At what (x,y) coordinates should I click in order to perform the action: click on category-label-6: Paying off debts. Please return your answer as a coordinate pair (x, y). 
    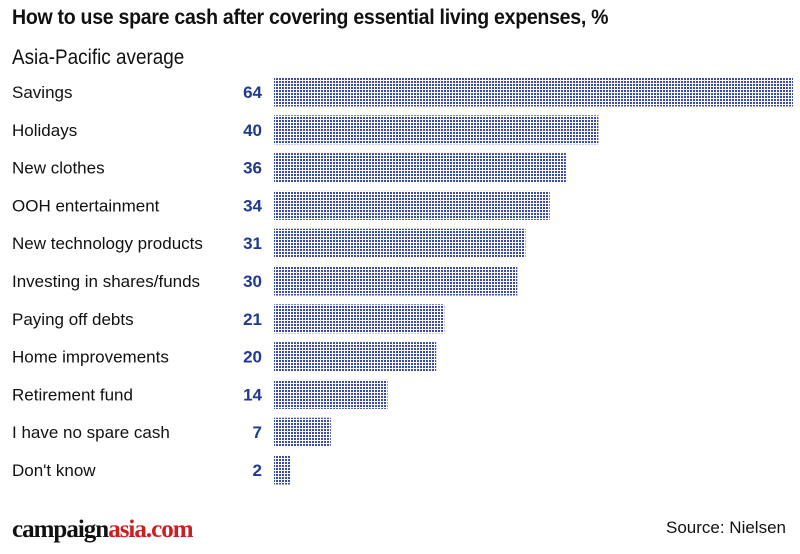
    Looking at the image, I should click on (73, 319).